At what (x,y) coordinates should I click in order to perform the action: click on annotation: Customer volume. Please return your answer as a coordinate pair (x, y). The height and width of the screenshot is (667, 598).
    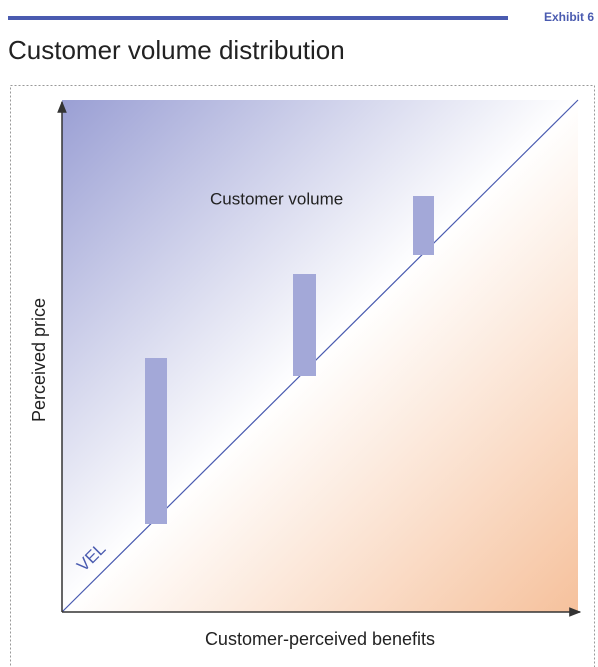
    Looking at the image, I should click on (276, 198).